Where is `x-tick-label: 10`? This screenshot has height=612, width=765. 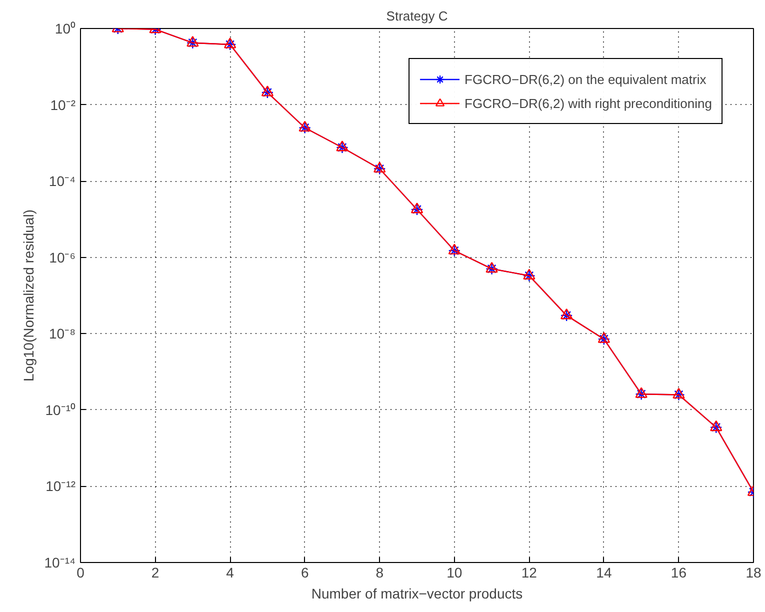
x-tick-label: 10 is located at coordinates (454, 572).